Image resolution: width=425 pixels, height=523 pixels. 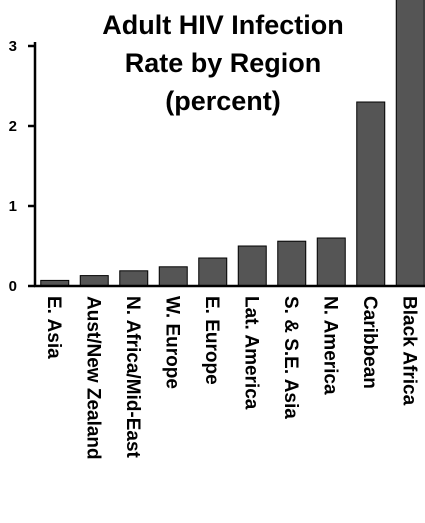 I want to click on x-tick-label: E. Europe, so click(x=211, y=340).